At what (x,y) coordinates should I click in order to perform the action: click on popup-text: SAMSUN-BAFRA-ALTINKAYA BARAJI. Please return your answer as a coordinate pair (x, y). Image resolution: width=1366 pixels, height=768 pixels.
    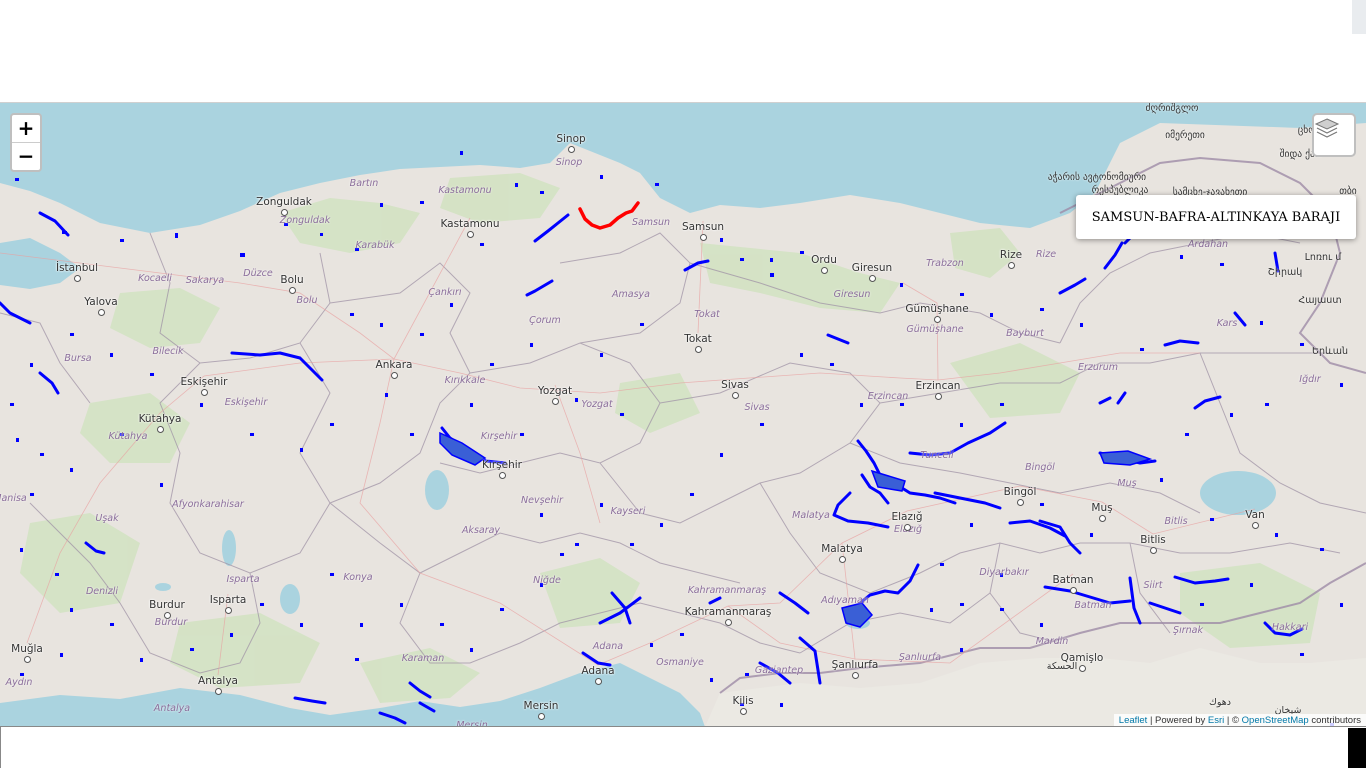
    Looking at the image, I should click on (1216, 217).